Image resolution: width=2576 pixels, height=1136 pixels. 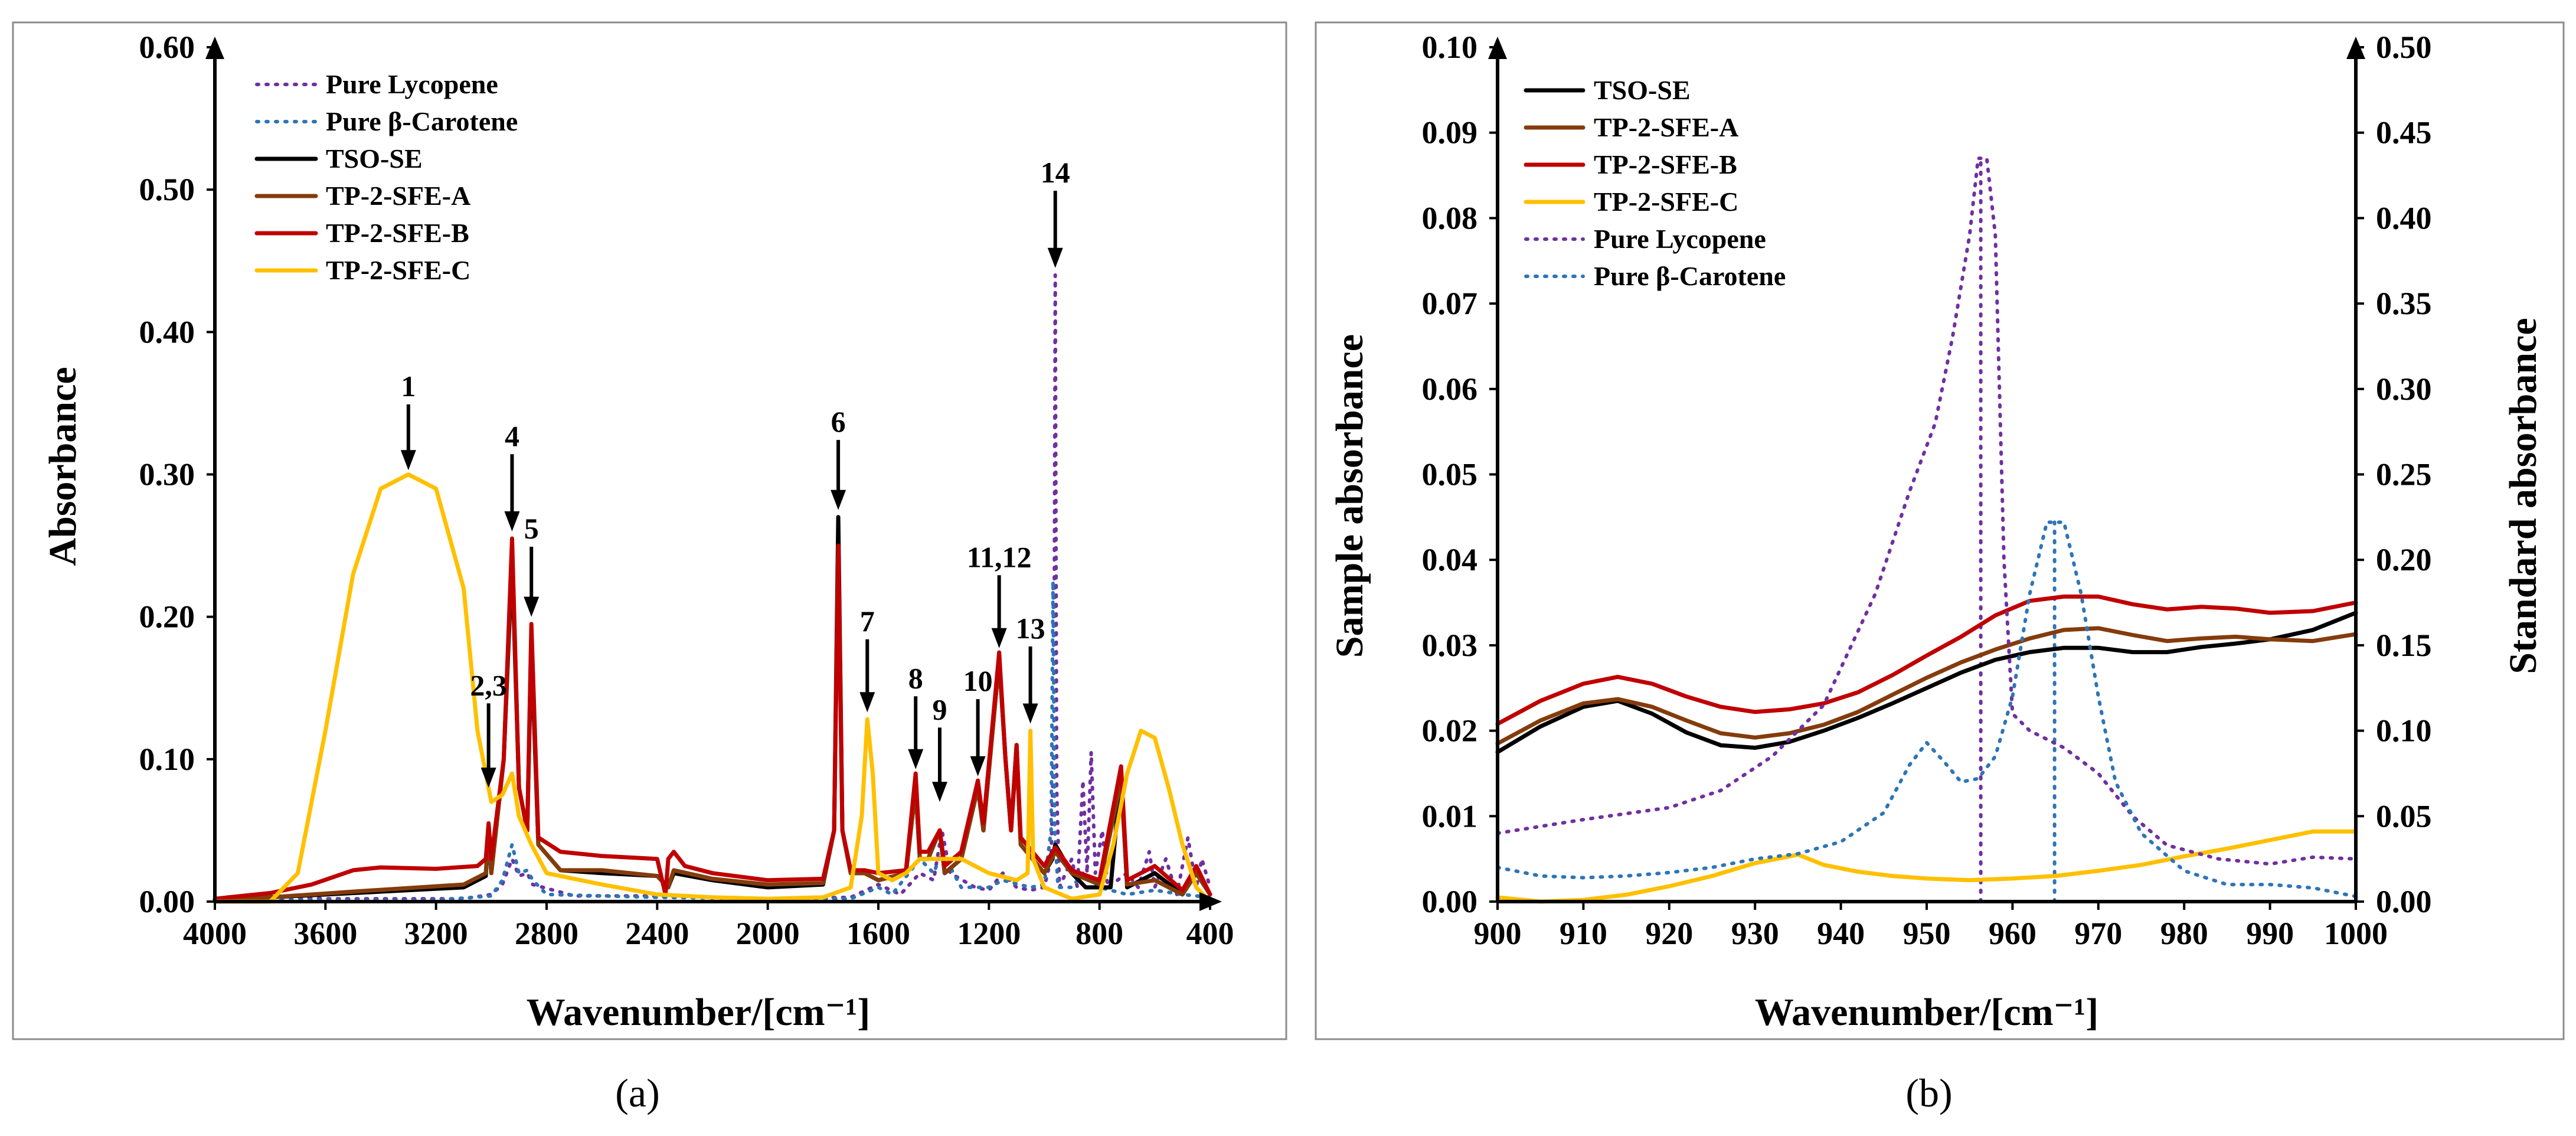 What do you see at coordinates (1450, 218) in the screenshot?
I see `panel-b-y-tick-label: 0.08` at bounding box center [1450, 218].